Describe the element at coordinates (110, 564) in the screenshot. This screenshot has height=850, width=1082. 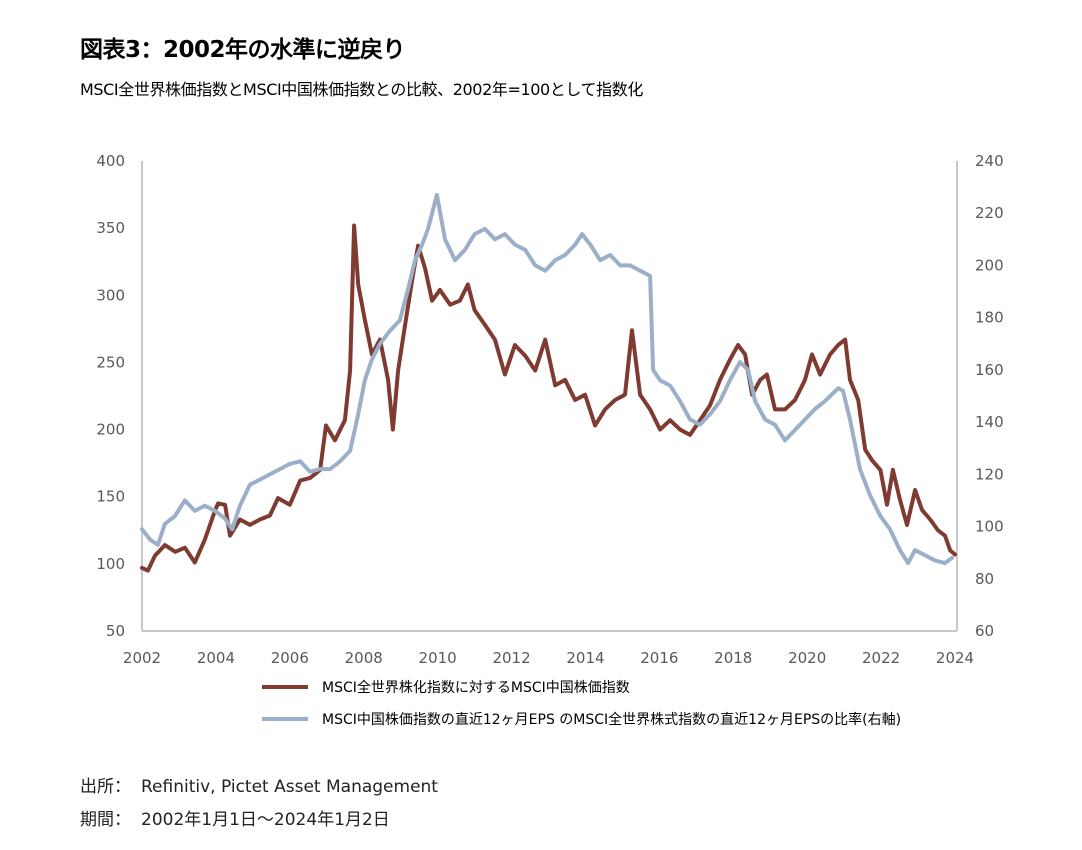
I see `y-left-tick-label: 100` at that location.